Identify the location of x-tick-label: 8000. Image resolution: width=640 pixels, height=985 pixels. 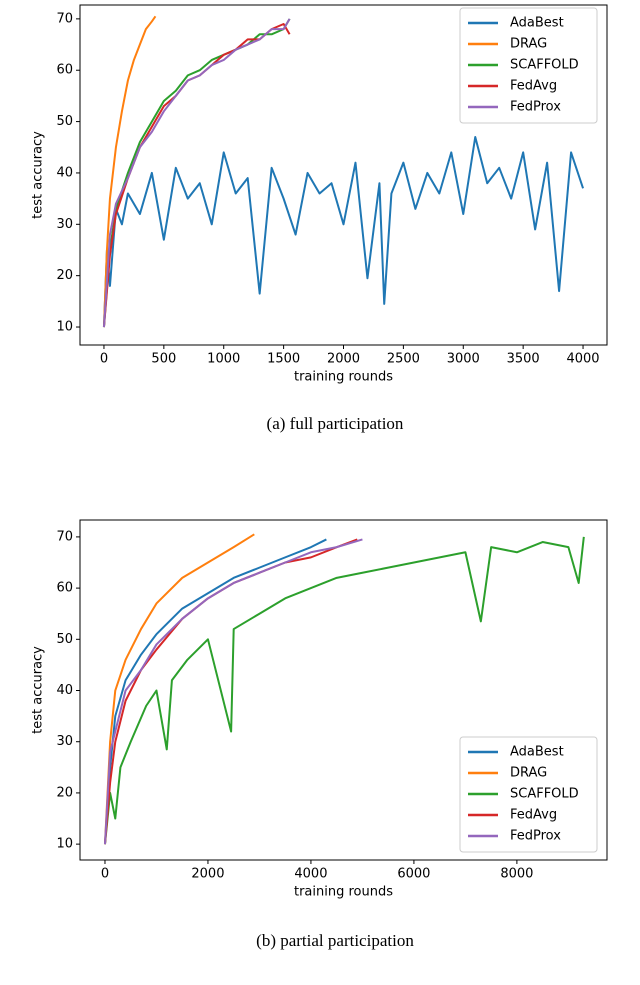
(516, 874).